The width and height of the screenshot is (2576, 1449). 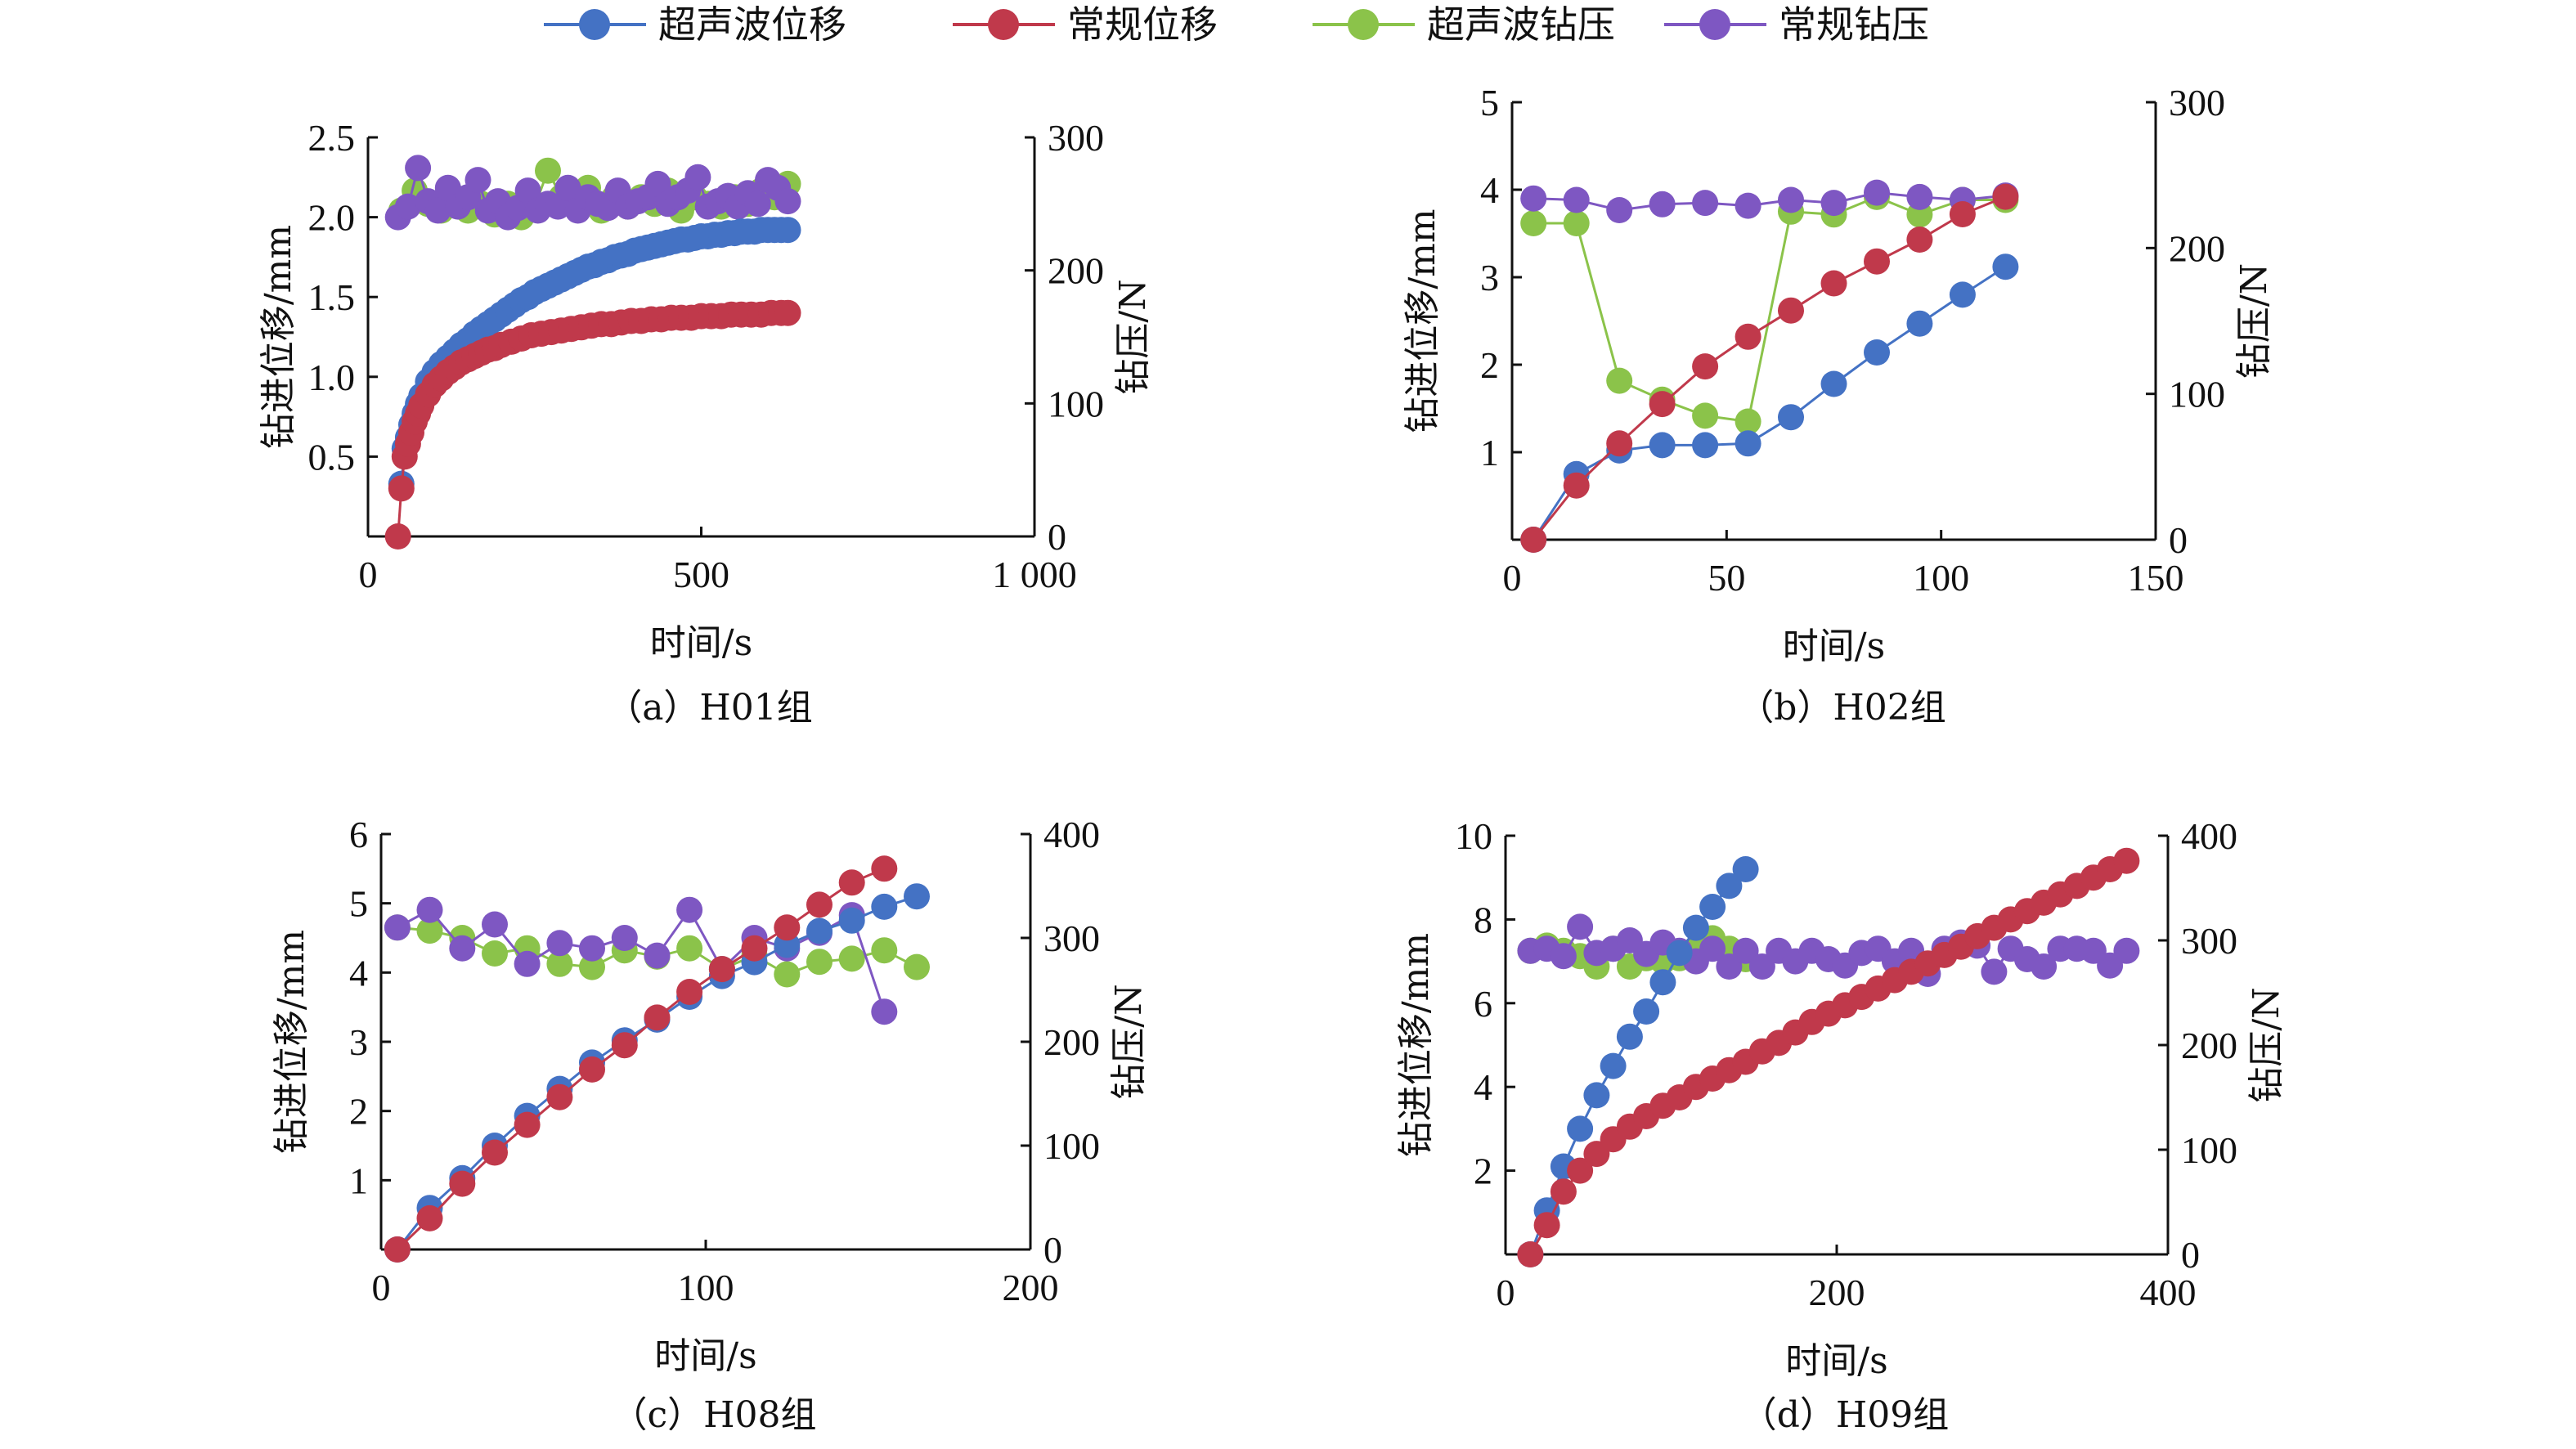 I want to click on y2-tick-label: 0, so click(x=1052, y=1250).